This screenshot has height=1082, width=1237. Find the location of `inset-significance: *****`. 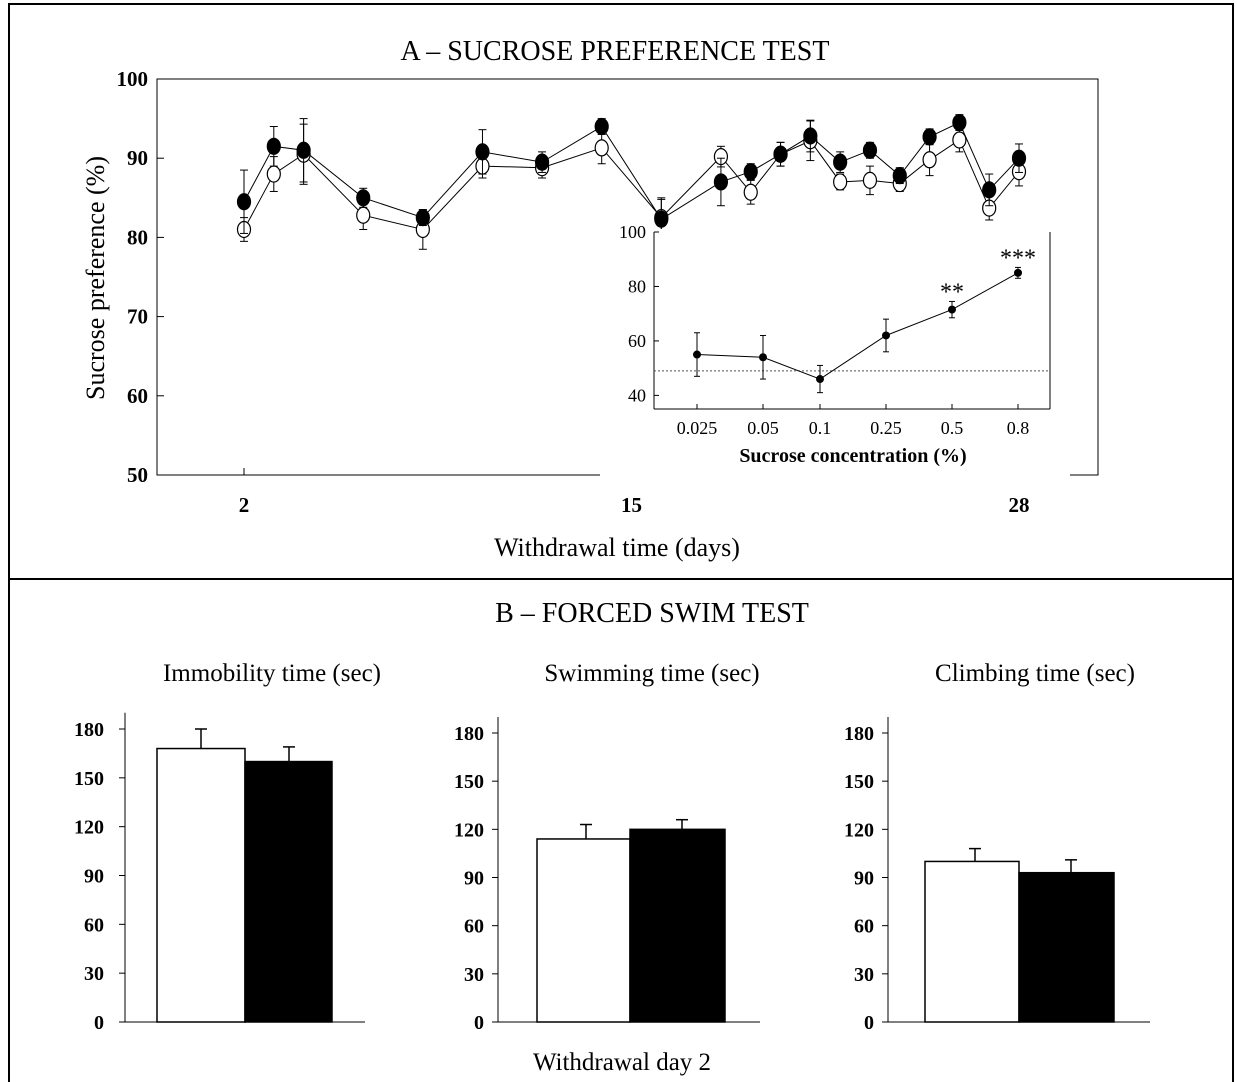

inset-significance: ***** is located at coordinates (988, 275).